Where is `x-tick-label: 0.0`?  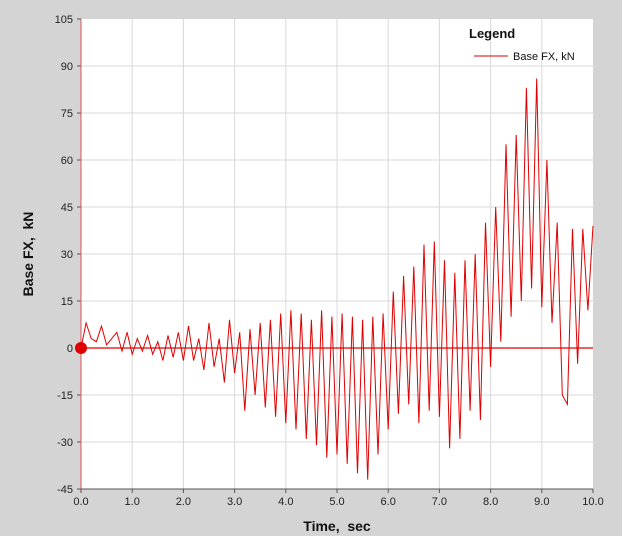 x-tick-label: 0.0 is located at coordinates (80, 502).